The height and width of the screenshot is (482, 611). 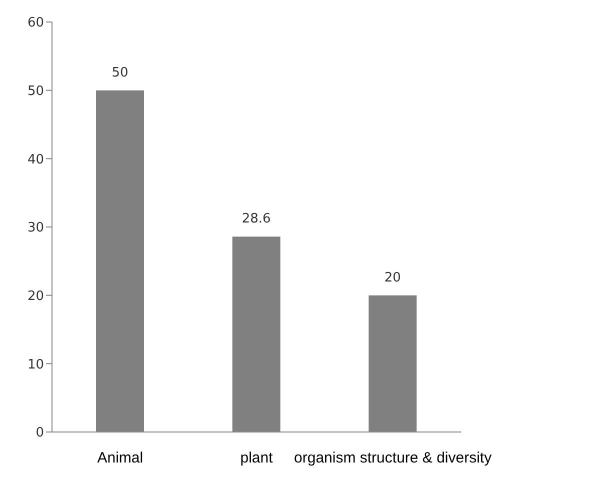 What do you see at coordinates (392, 278) in the screenshot?
I see `data-label: 20` at bounding box center [392, 278].